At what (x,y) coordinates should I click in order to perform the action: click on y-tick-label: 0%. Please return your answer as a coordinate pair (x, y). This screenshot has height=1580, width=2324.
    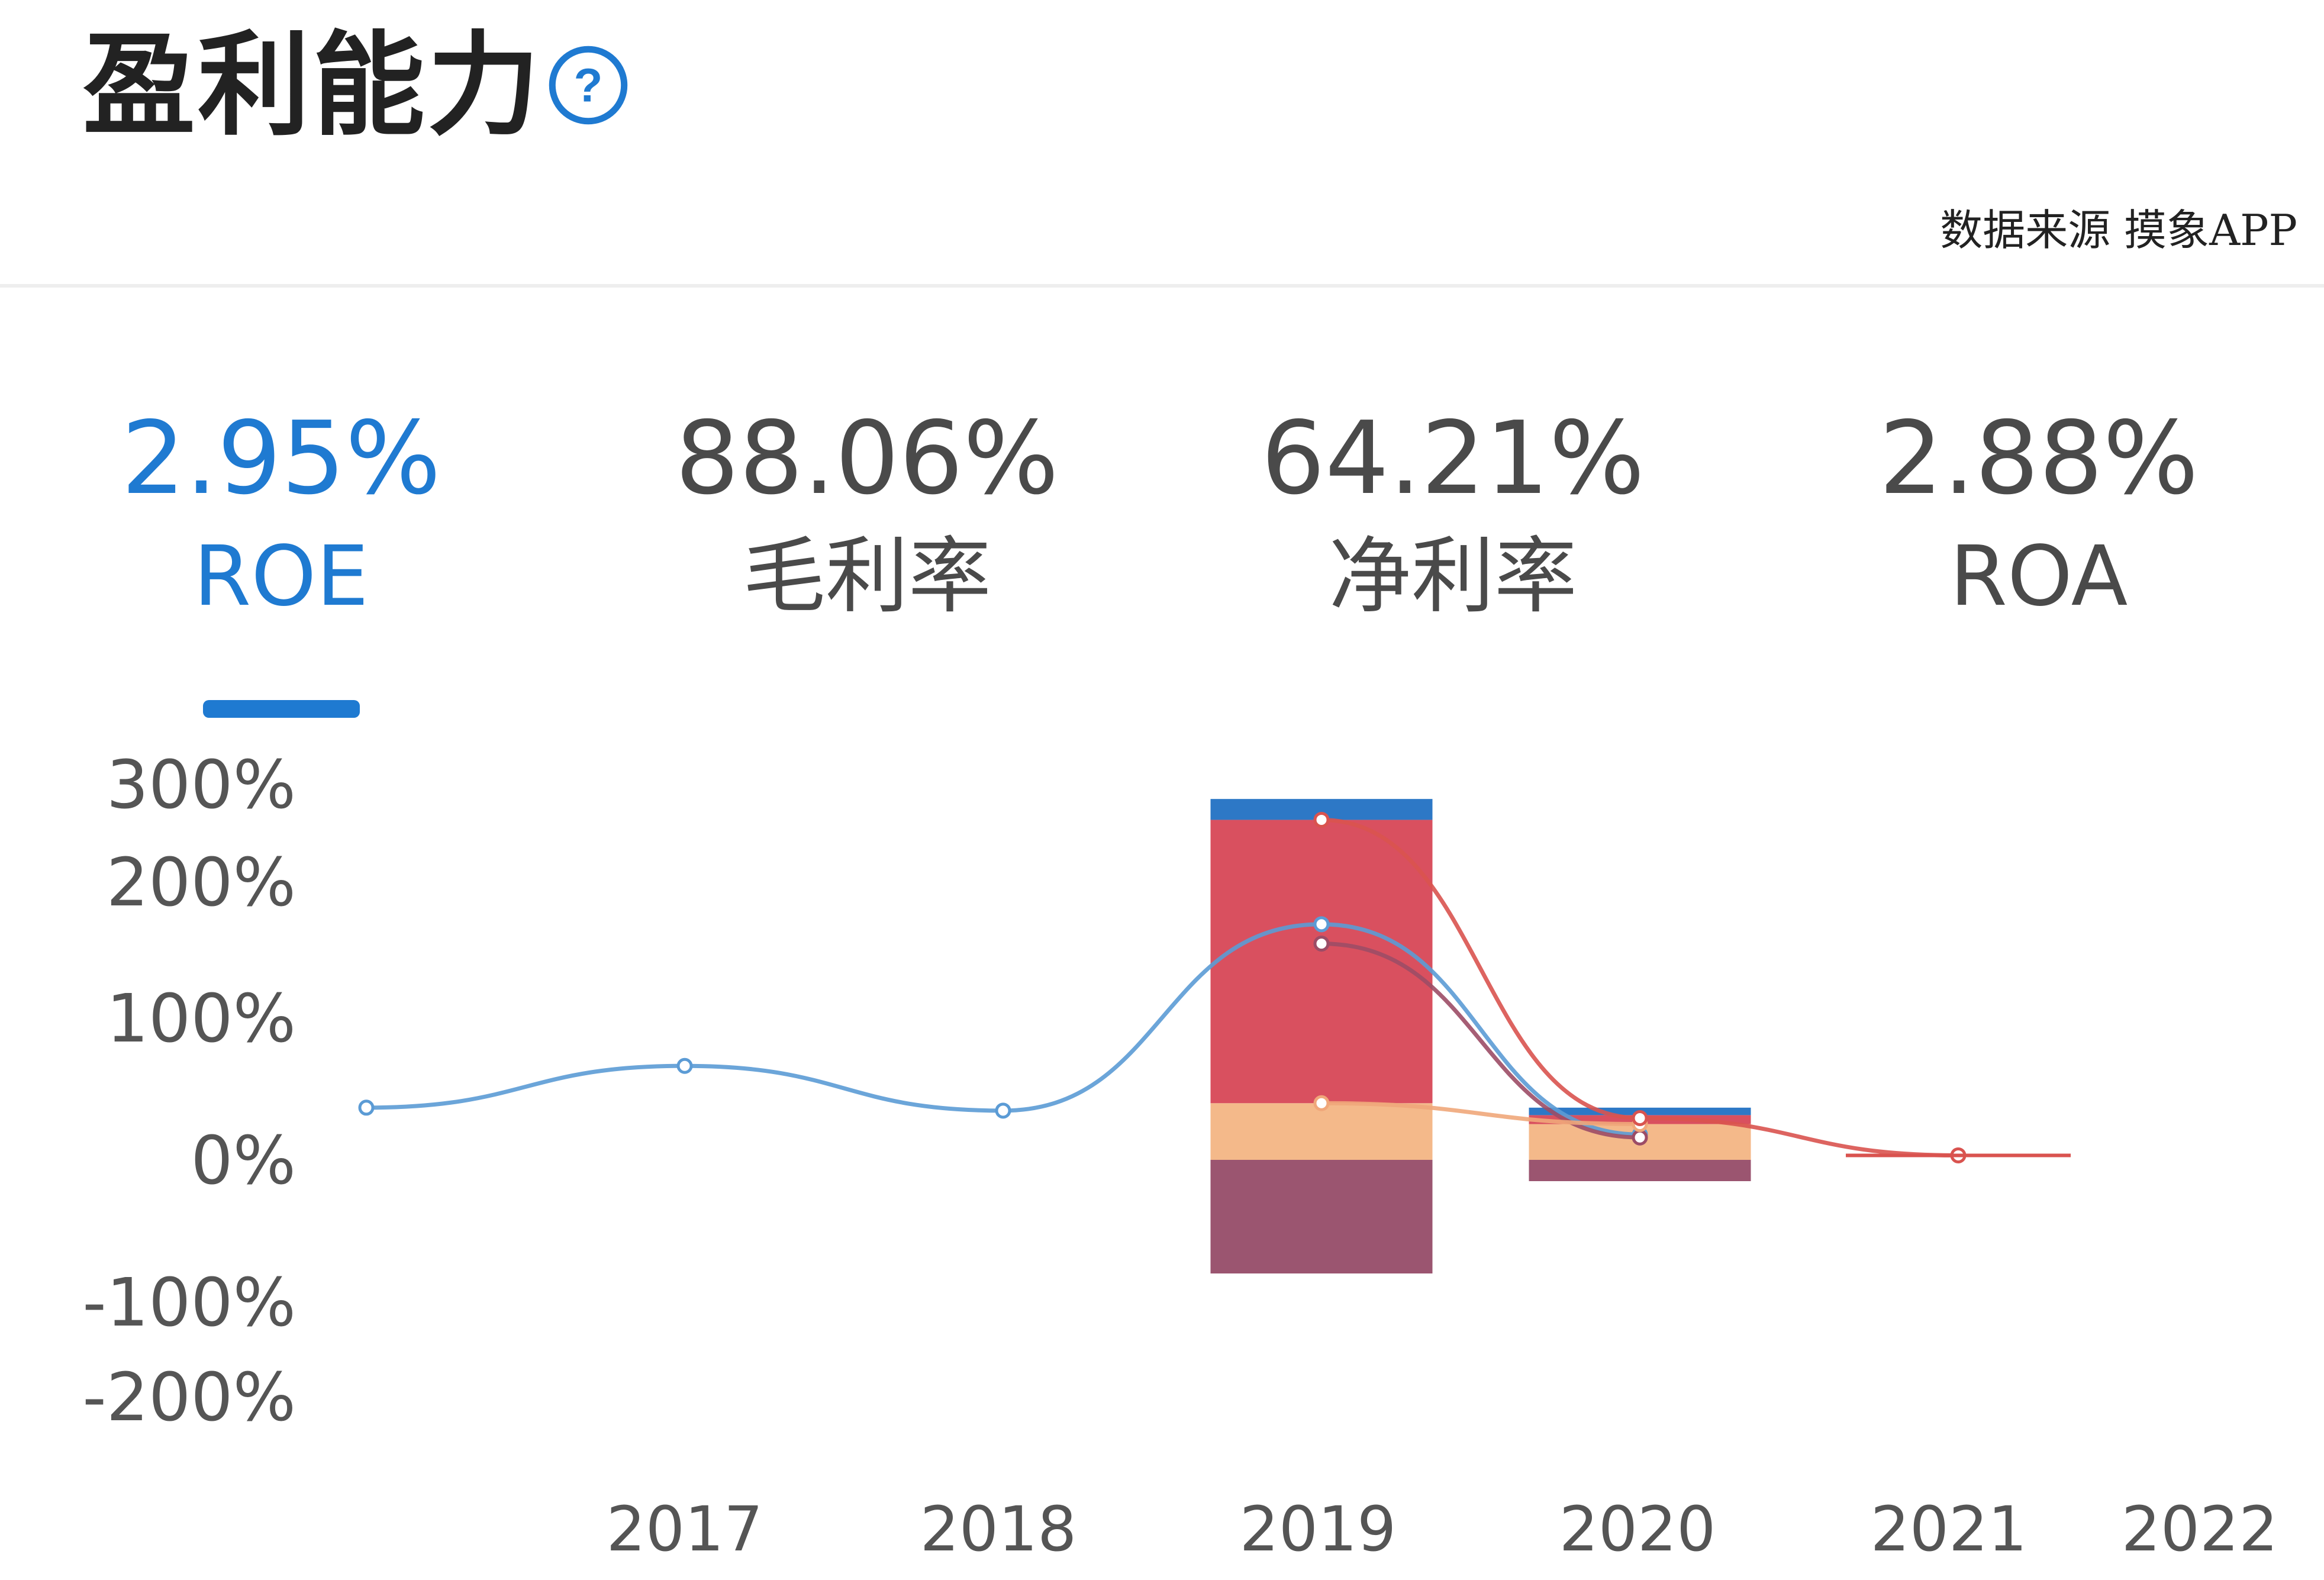
    Looking at the image, I should click on (243, 1161).